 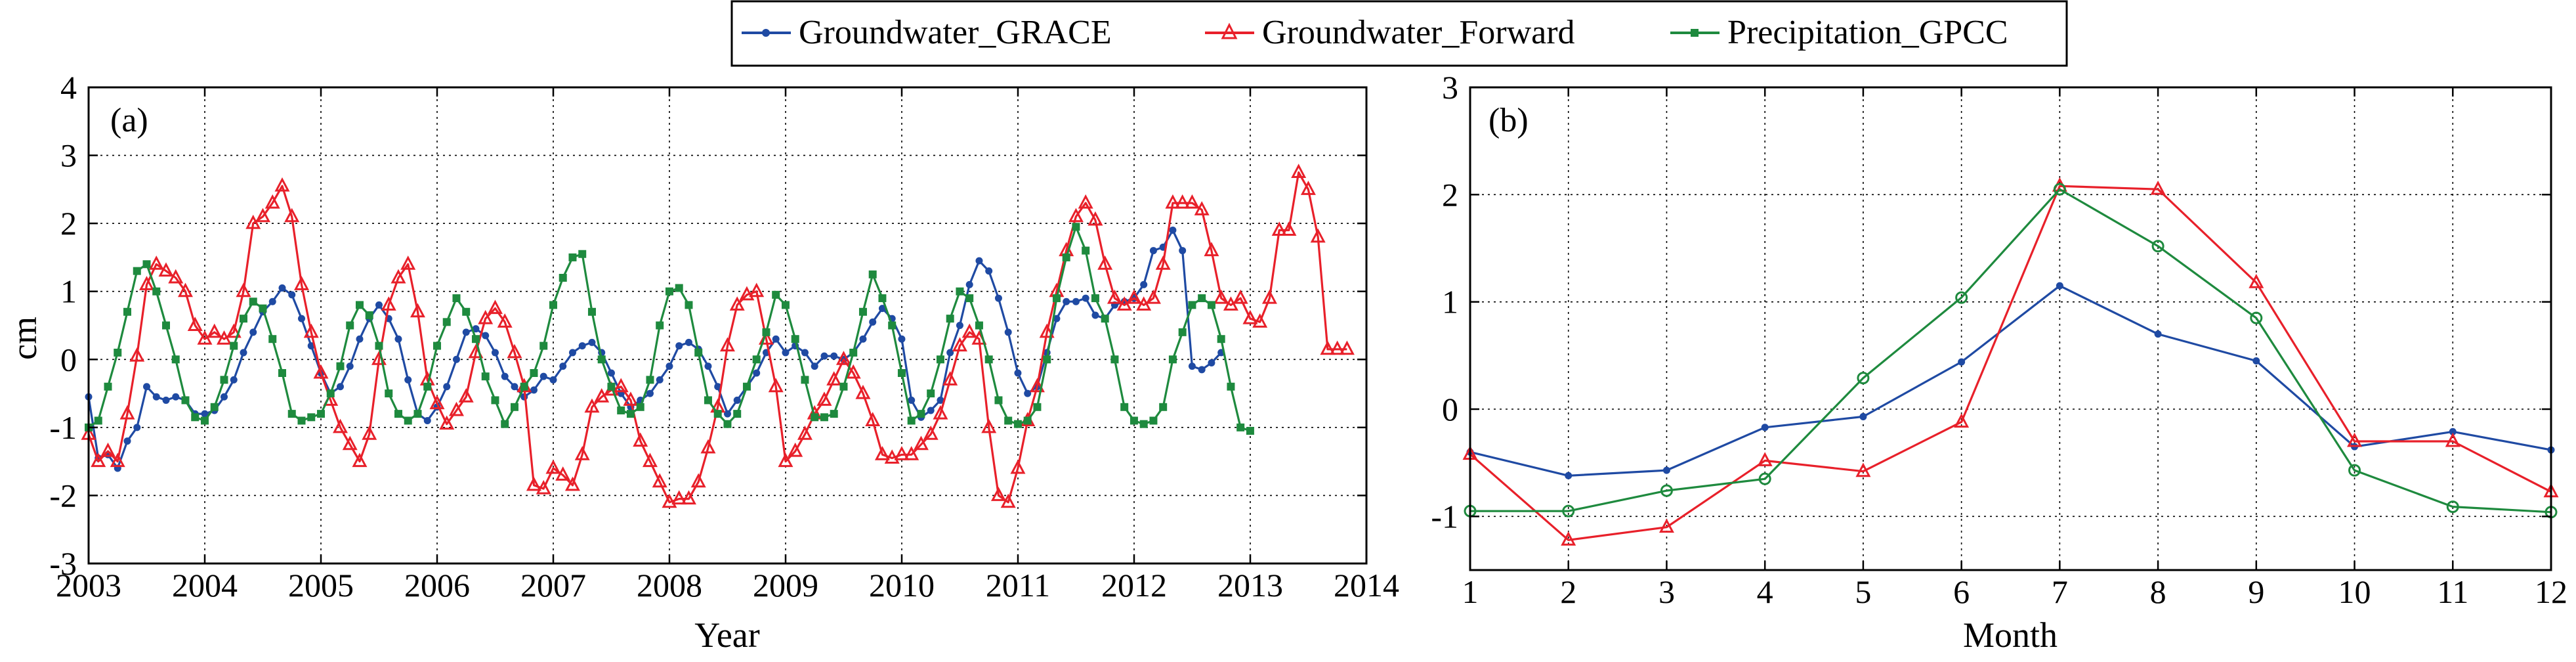 I want to click on panel-b-xlabel: Month, so click(x=2010, y=635).